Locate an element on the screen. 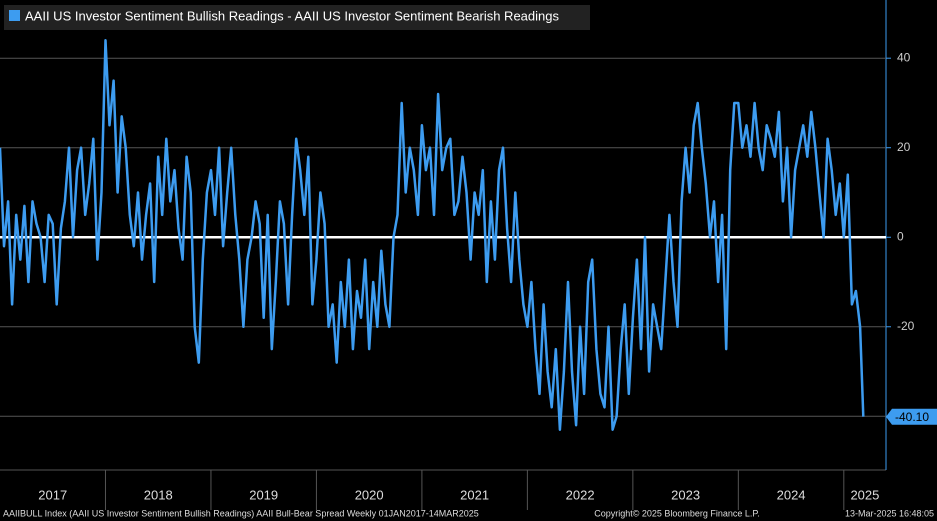 This screenshot has height=521, width=937. x-tick-label: 2022 is located at coordinates (580, 494).